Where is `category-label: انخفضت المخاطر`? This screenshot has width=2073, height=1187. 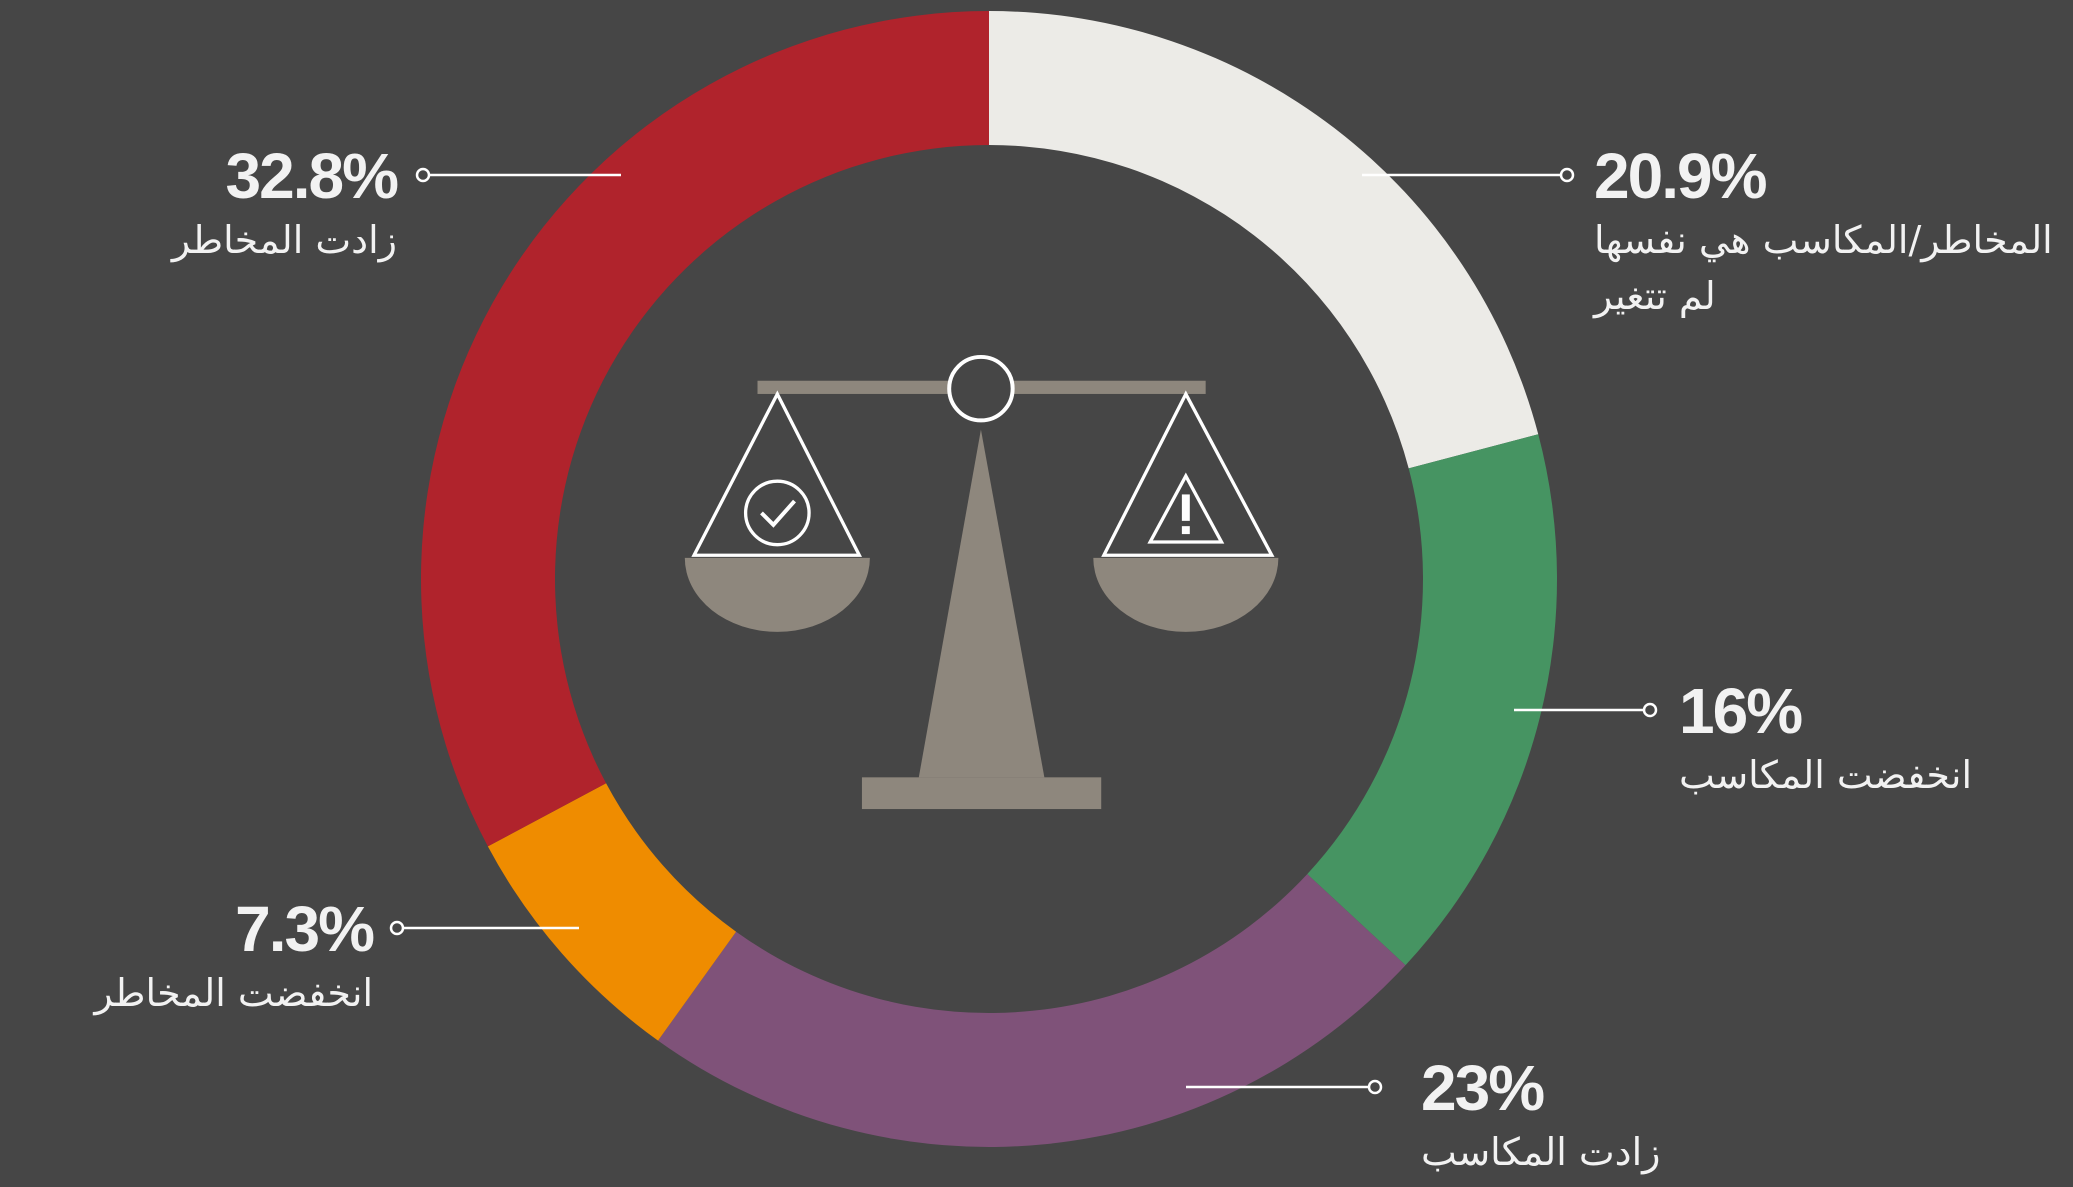
category-label: انخفضت المخاطر is located at coordinates (233, 993).